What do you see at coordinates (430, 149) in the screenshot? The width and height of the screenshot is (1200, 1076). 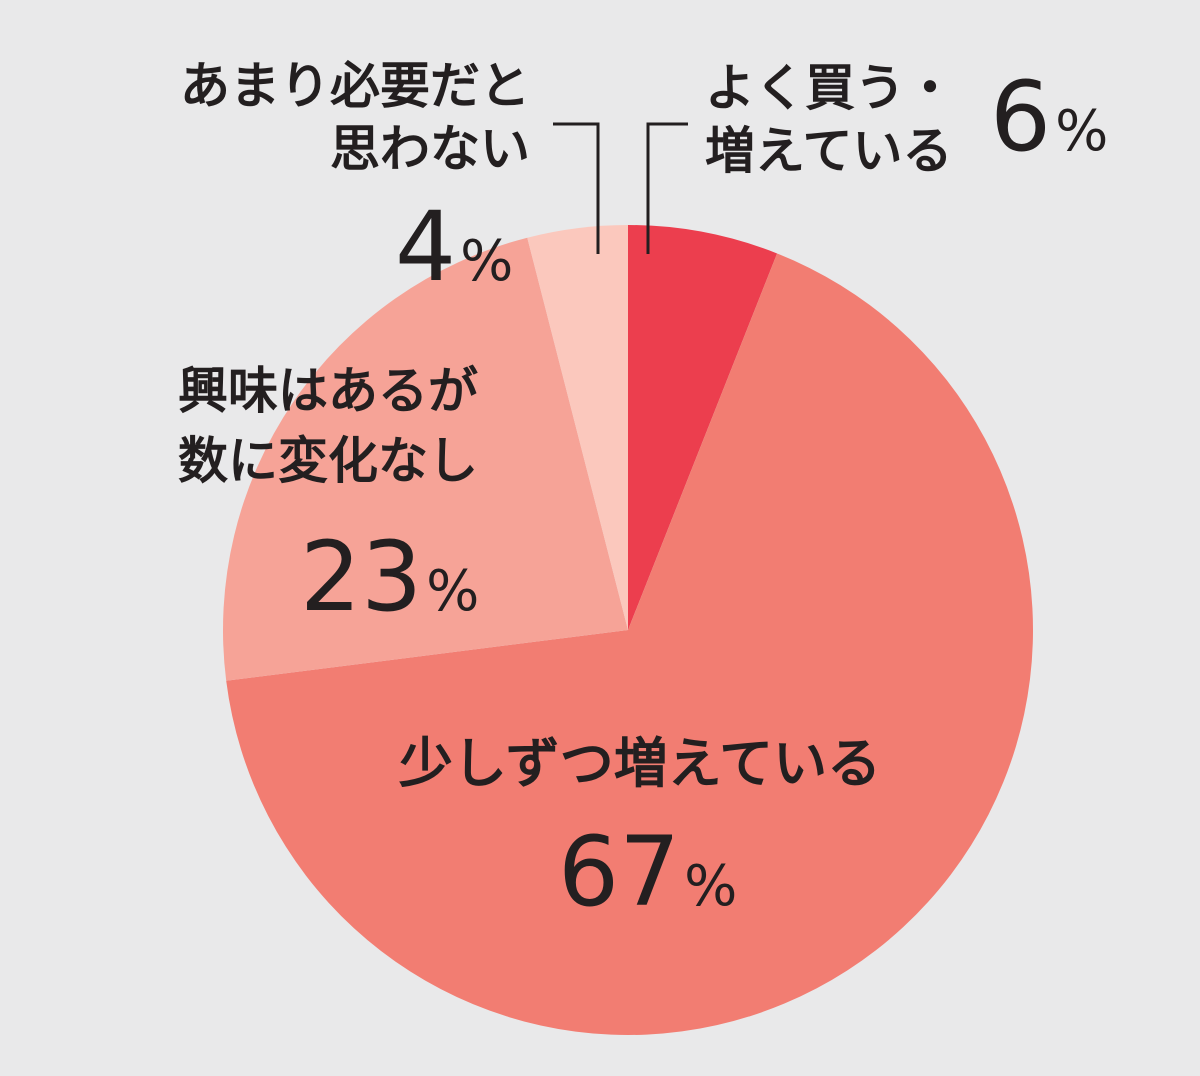 I see `slice-label-line: 思わない` at bounding box center [430, 149].